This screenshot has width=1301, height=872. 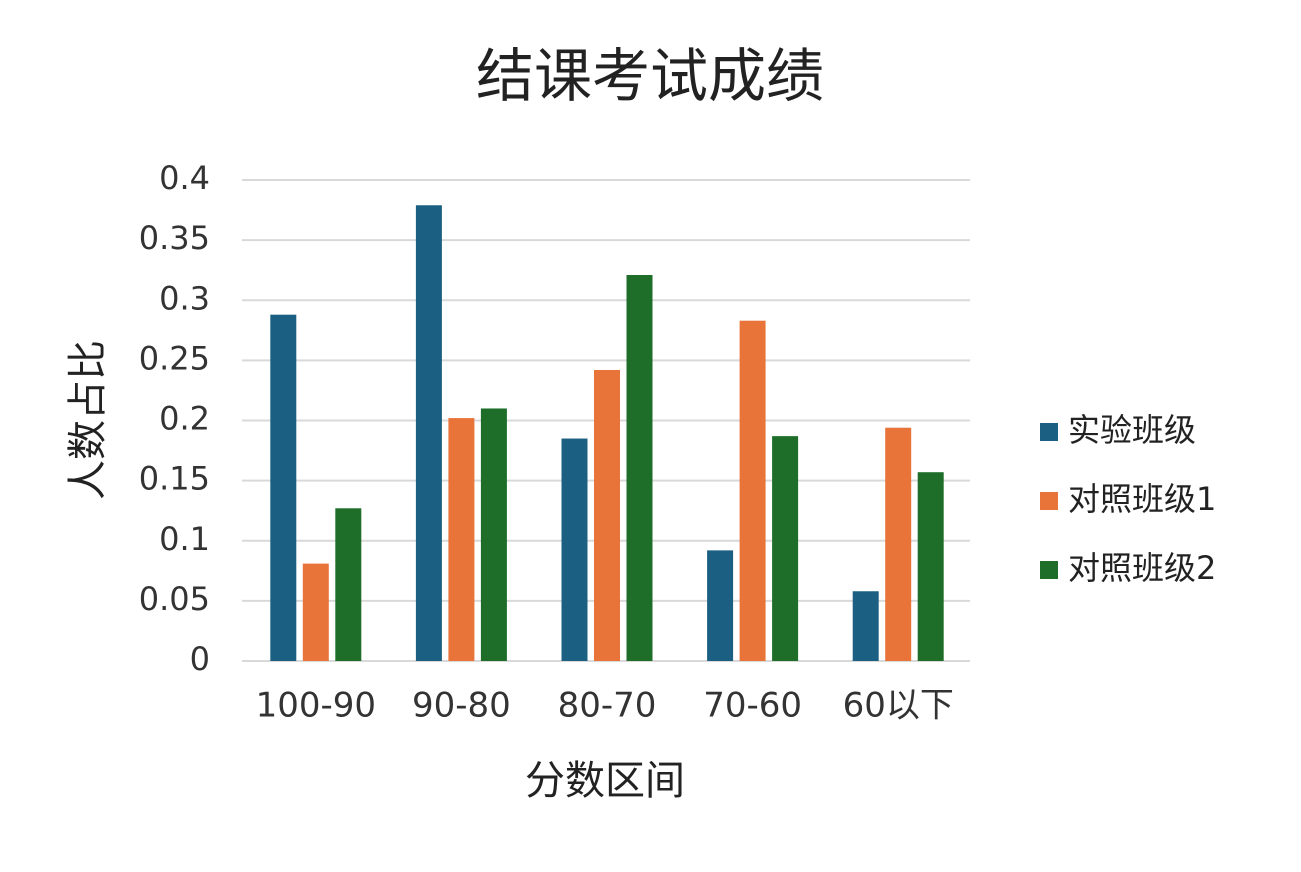 What do you see at coordinates (1142, 499) in the screenshot?
I see `legend-label: 对照班级1` at bounding box center [1142, 499].